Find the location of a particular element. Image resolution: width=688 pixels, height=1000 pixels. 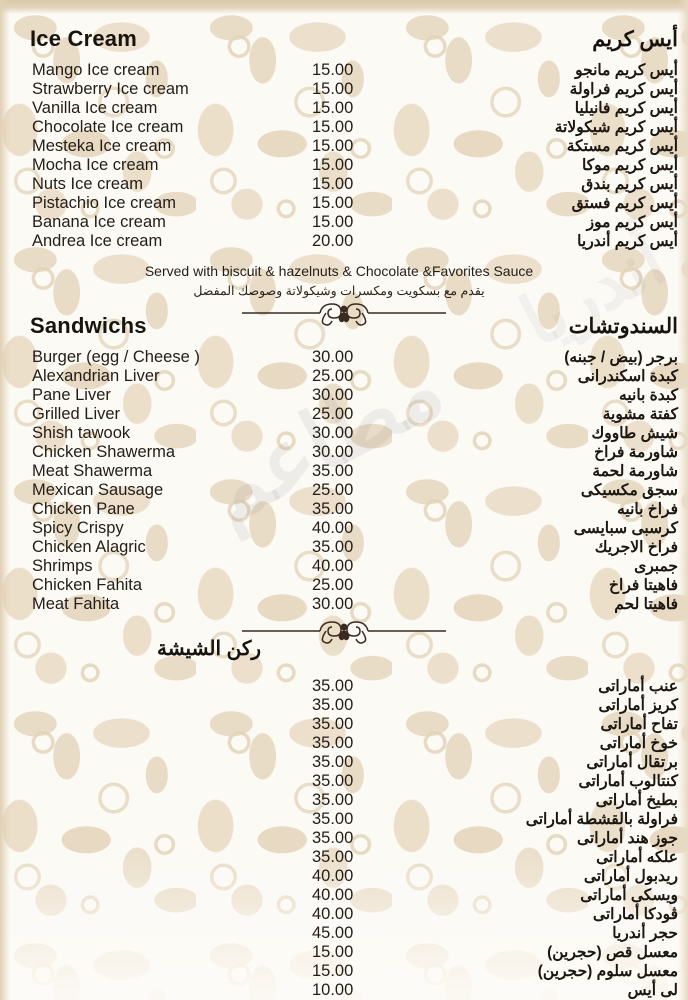

menu-row: 35.00 عنب أماراتى is located at coordinates (344, 686).